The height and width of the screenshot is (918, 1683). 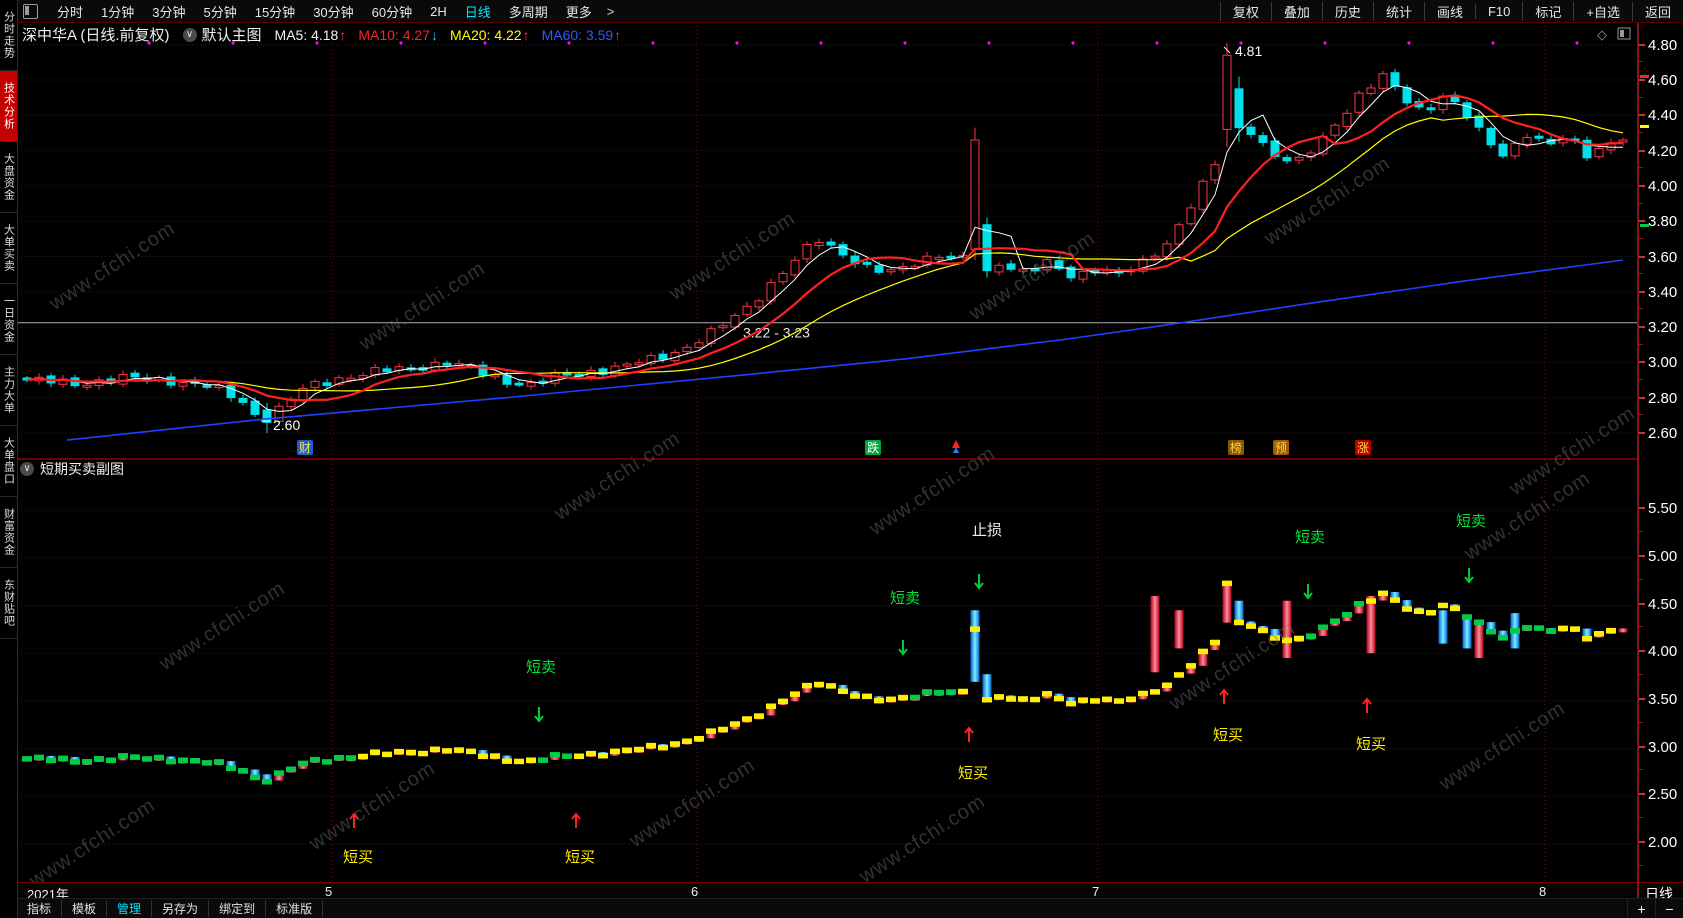 I want to click on sidebar-item-大单买卖: 大单买卖, so click(x=8, y=248).